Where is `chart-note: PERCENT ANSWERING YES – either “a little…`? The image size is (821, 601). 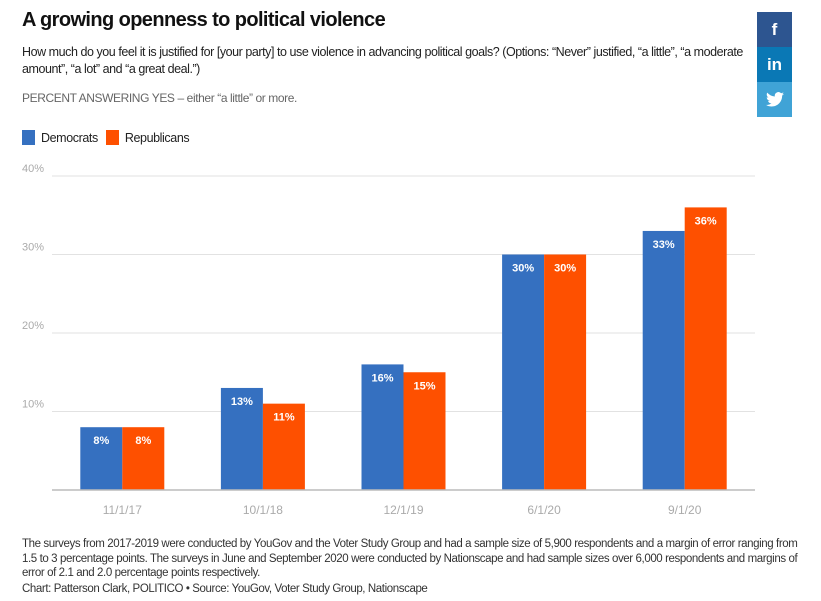 chart-note: PERCENT ANSWERING YES – either “a little… is located at coordinates (159, 98).